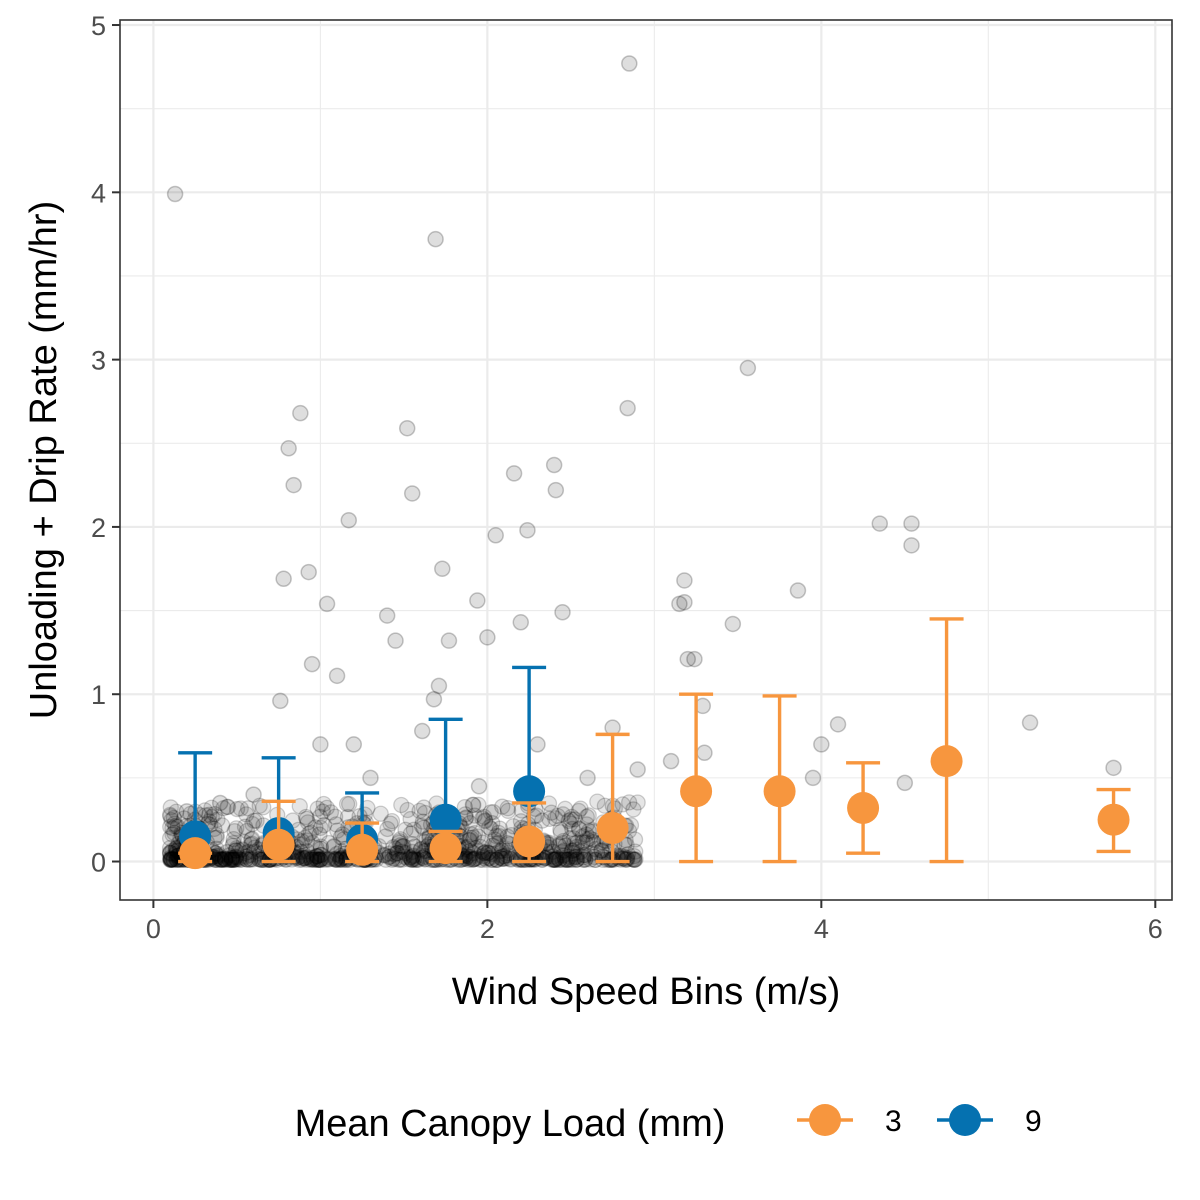  I want to click on legend-title: Mean Canopy Load (mm), so click(510, 1124).